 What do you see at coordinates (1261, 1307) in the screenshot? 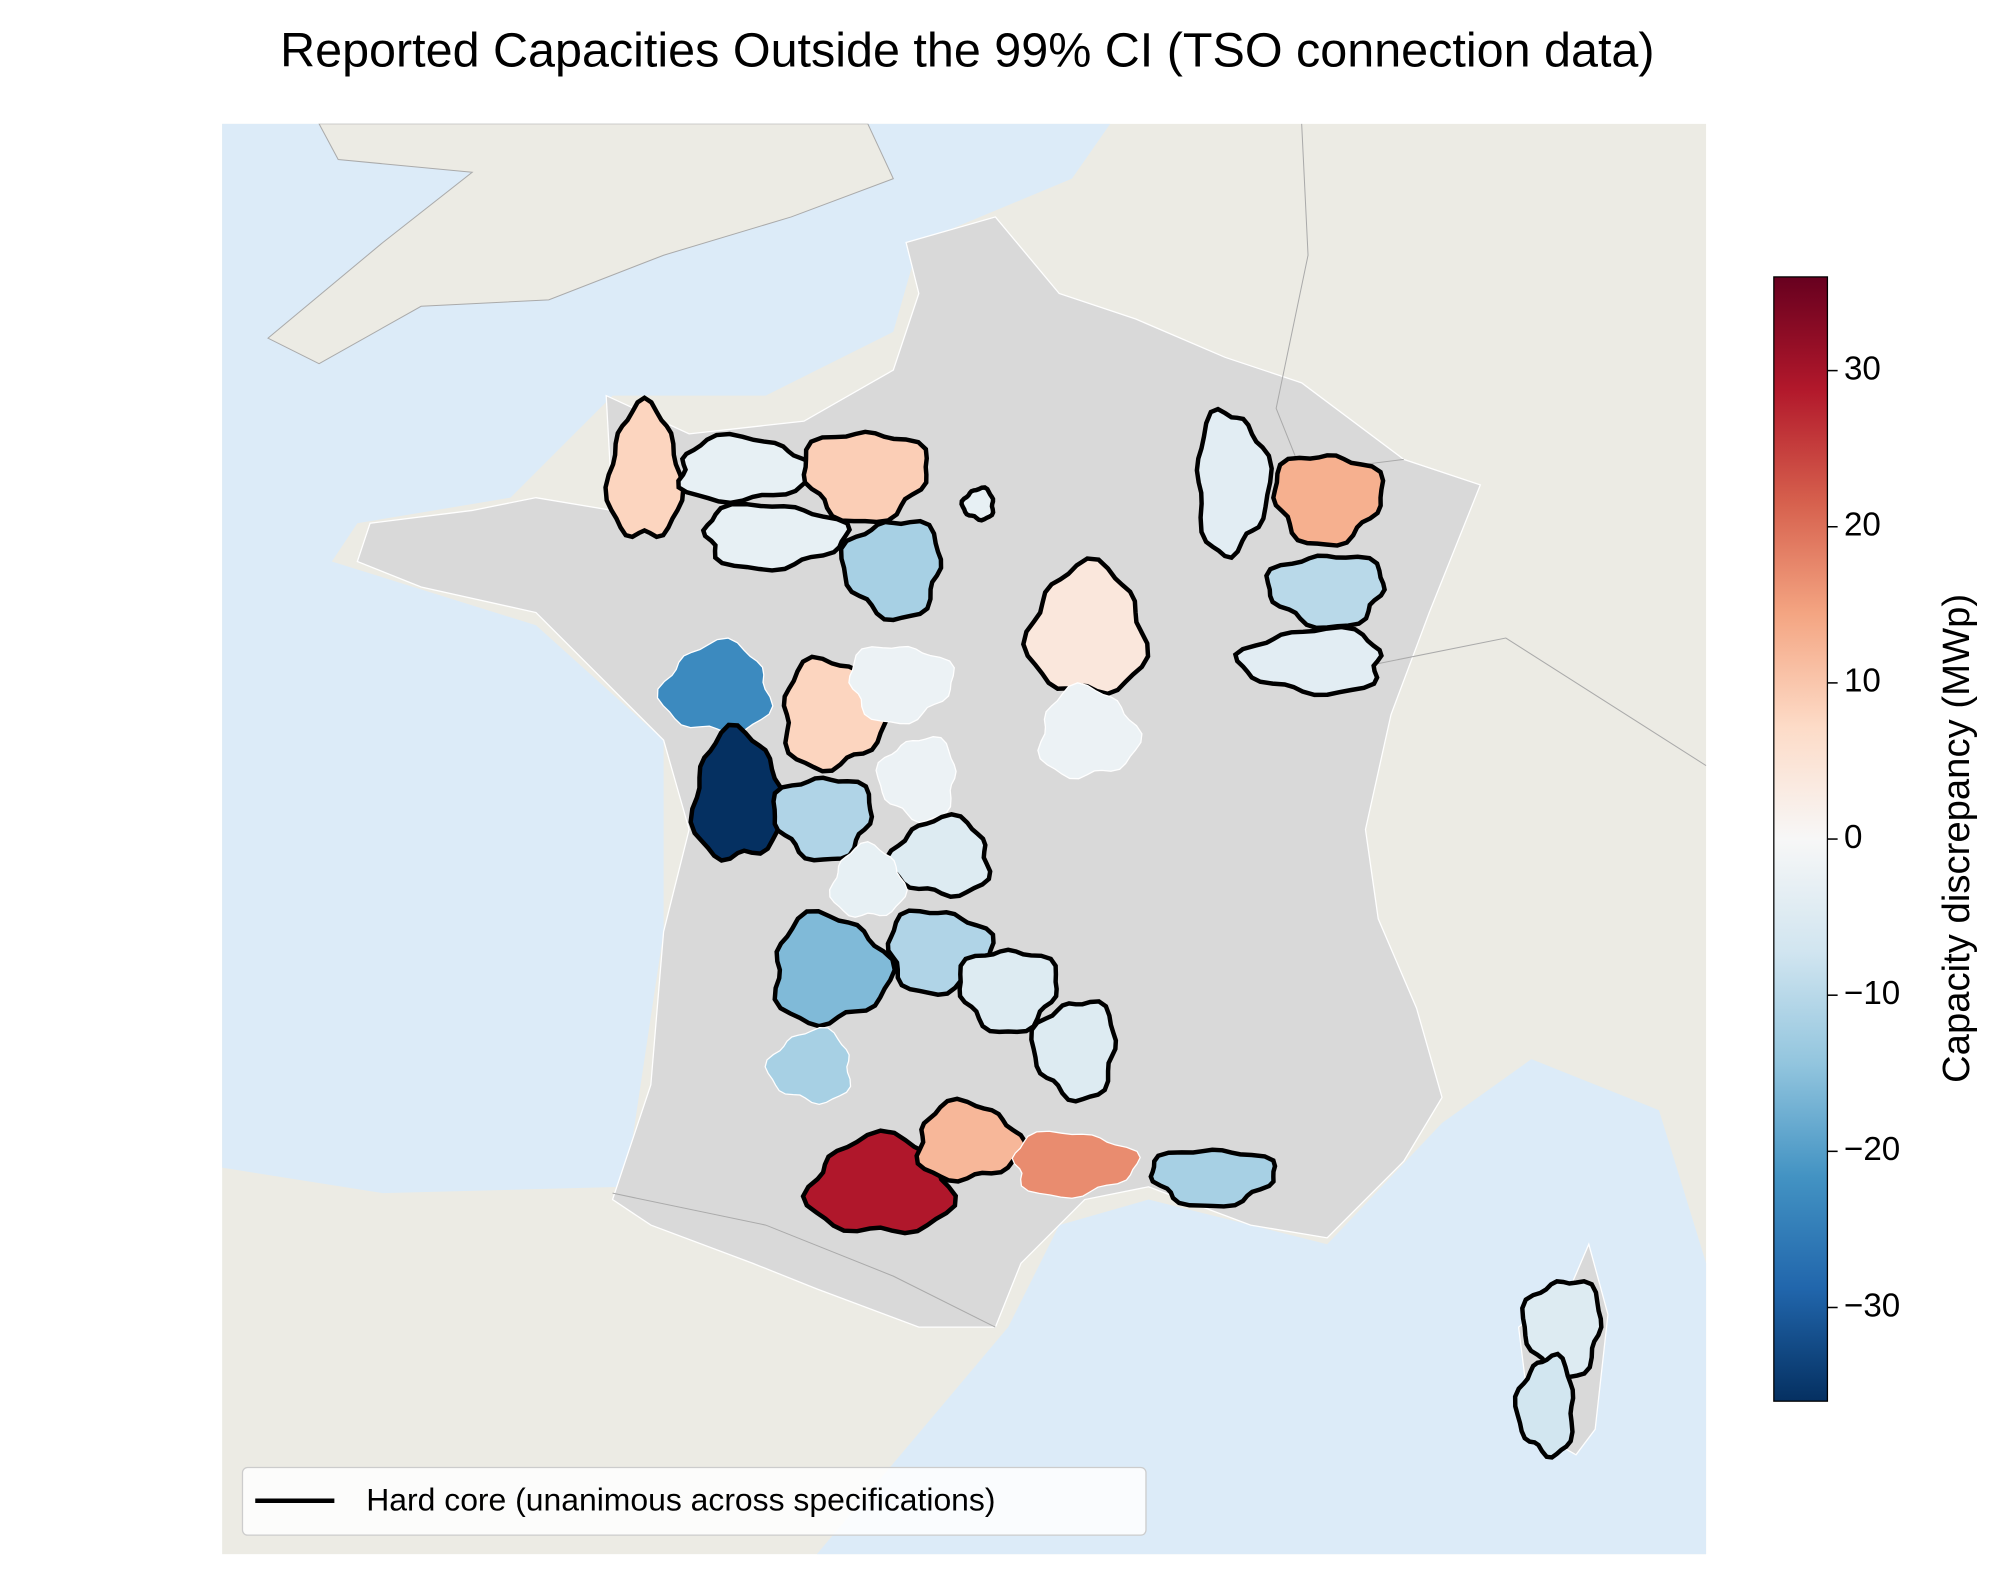
I see `mediterranean` at bounding box center [1261, 1307].